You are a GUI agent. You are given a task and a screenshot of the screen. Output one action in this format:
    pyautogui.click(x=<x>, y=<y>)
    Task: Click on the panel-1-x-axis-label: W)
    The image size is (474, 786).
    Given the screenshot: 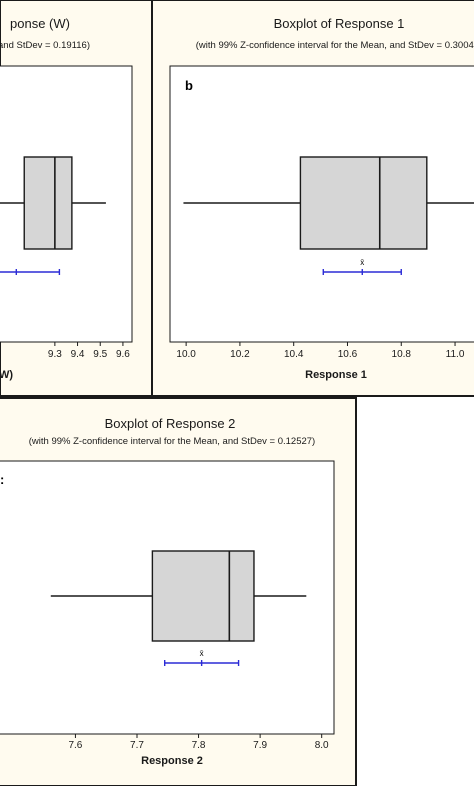 What is the action you would take?
    pyautogui.click(x=6, y=375)
    